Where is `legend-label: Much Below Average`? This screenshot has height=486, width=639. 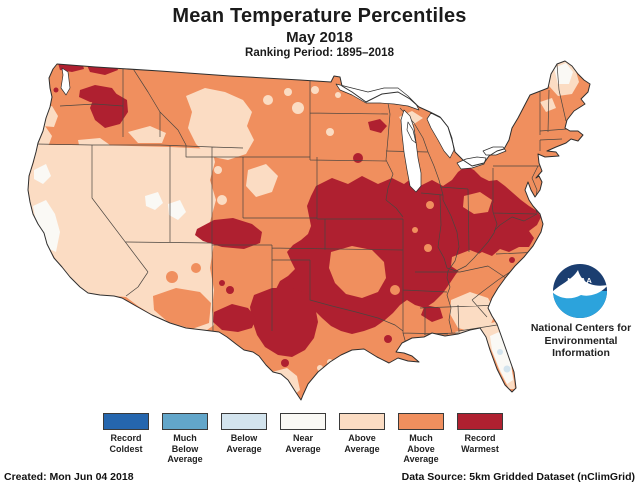
legend-label: Much Below Average is located at coordinates (185, 448).